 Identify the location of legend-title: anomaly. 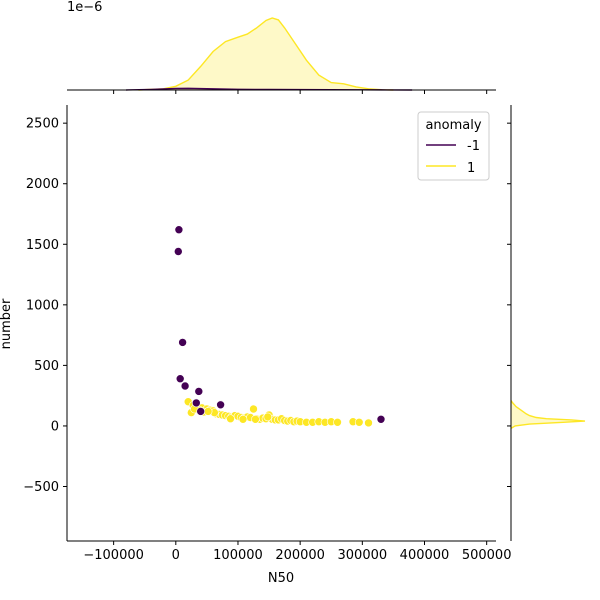
(453, 125).